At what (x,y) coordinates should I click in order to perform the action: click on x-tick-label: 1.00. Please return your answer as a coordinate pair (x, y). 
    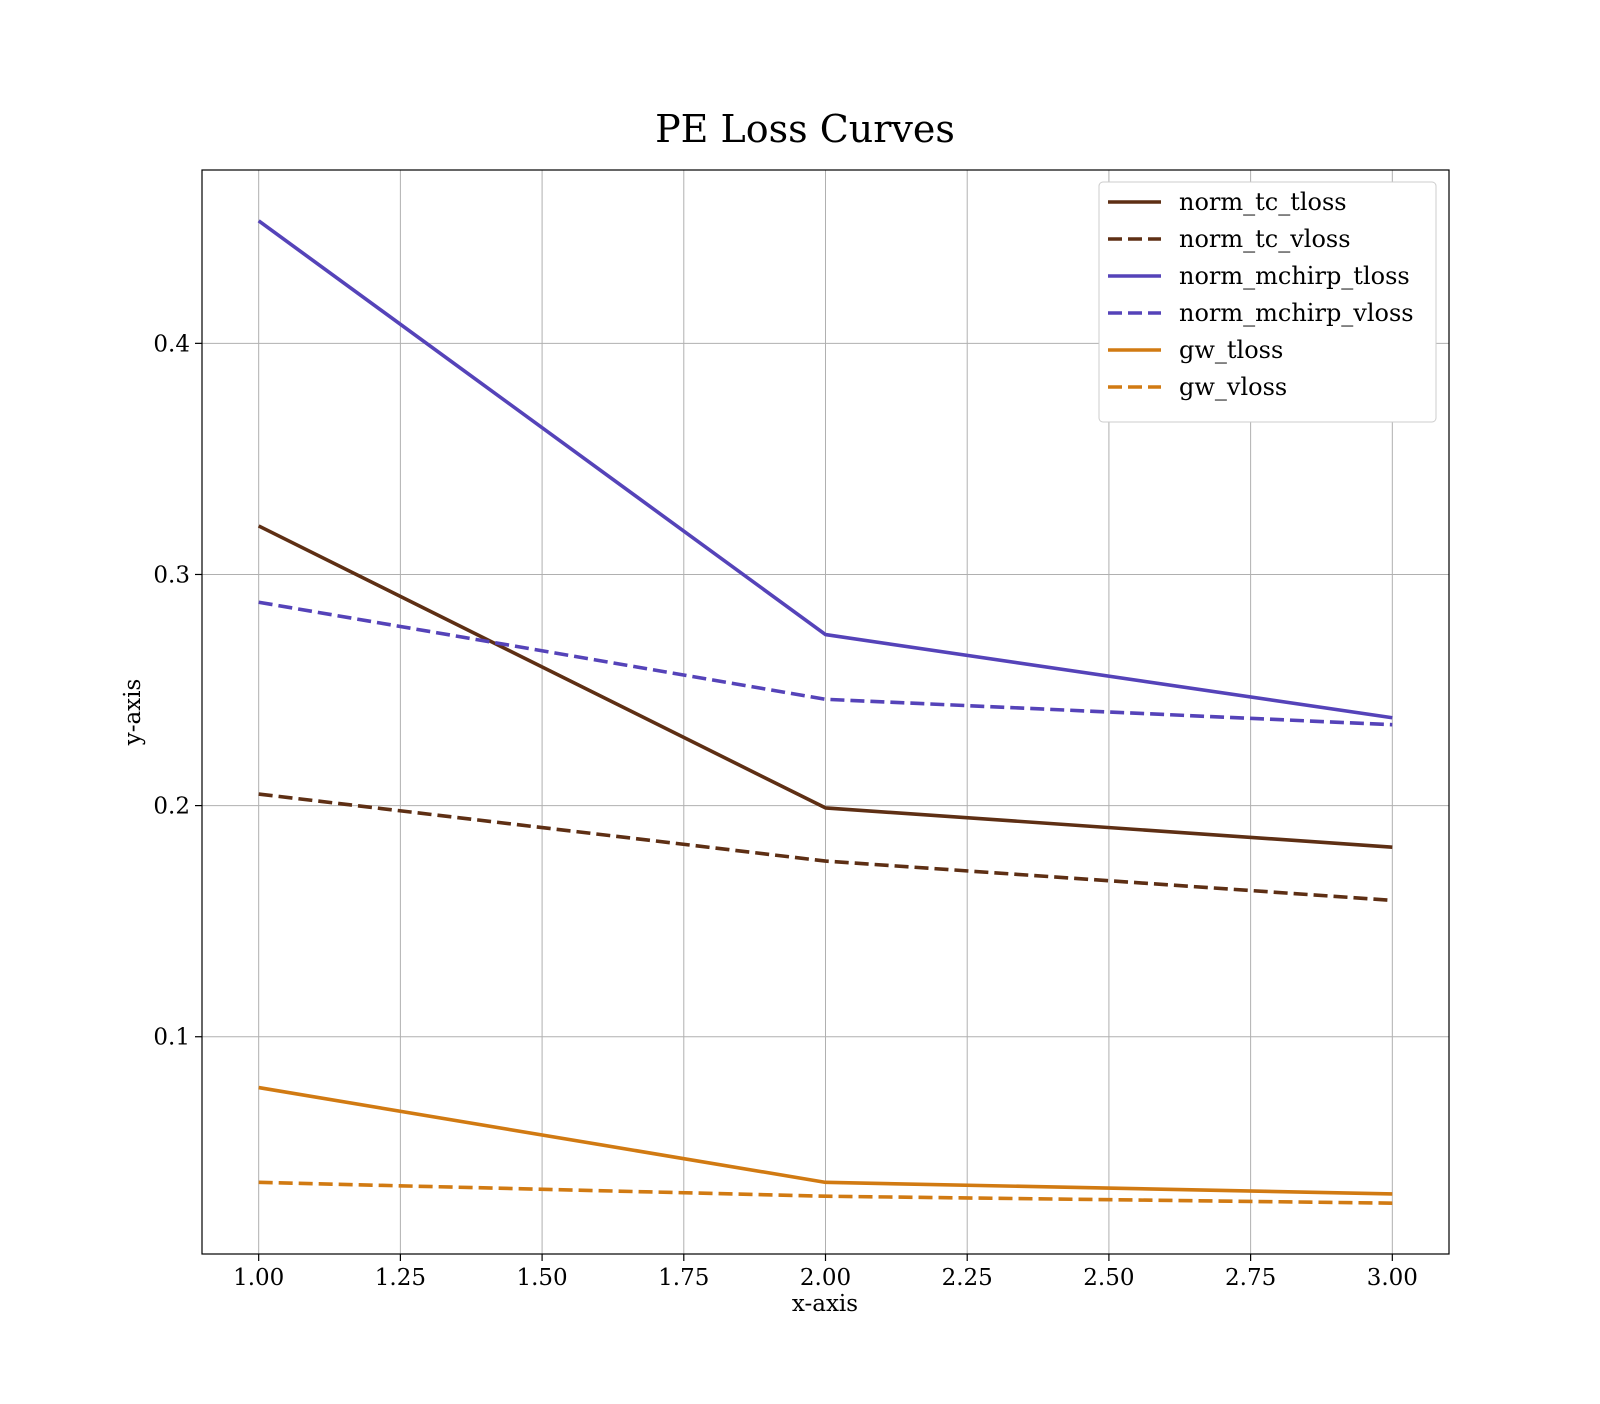
    Looking at the image, I should click on (258, 1278).